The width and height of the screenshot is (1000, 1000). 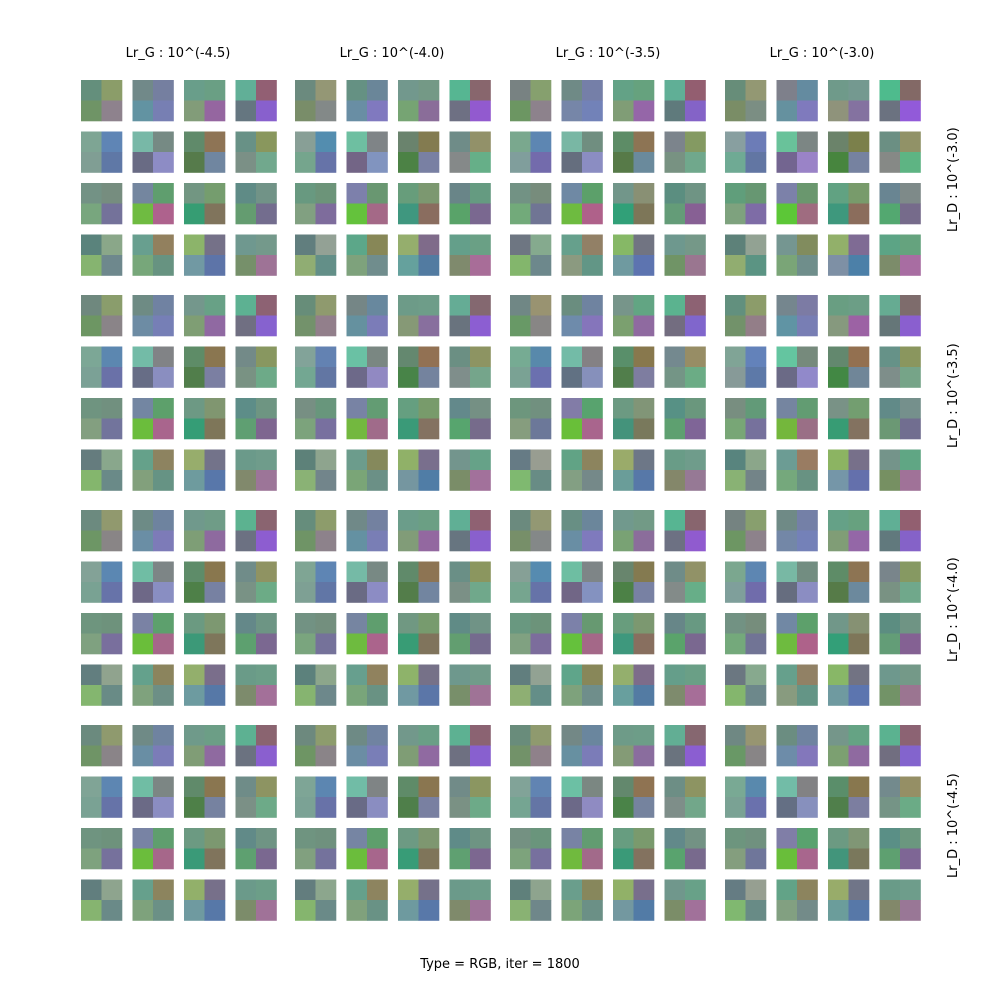 I want to click on panel-r4-c2, so click(x=393, y=823).